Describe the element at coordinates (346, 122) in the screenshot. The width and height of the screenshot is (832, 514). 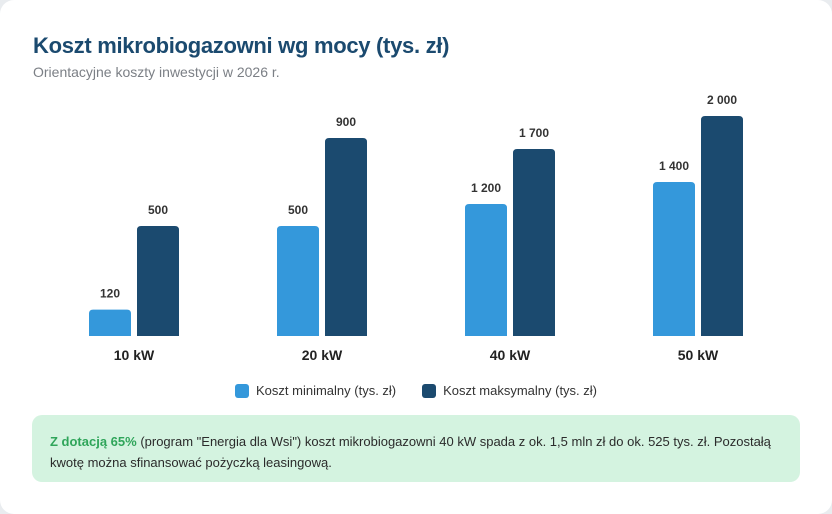
I see `data-label: 900` at that location.